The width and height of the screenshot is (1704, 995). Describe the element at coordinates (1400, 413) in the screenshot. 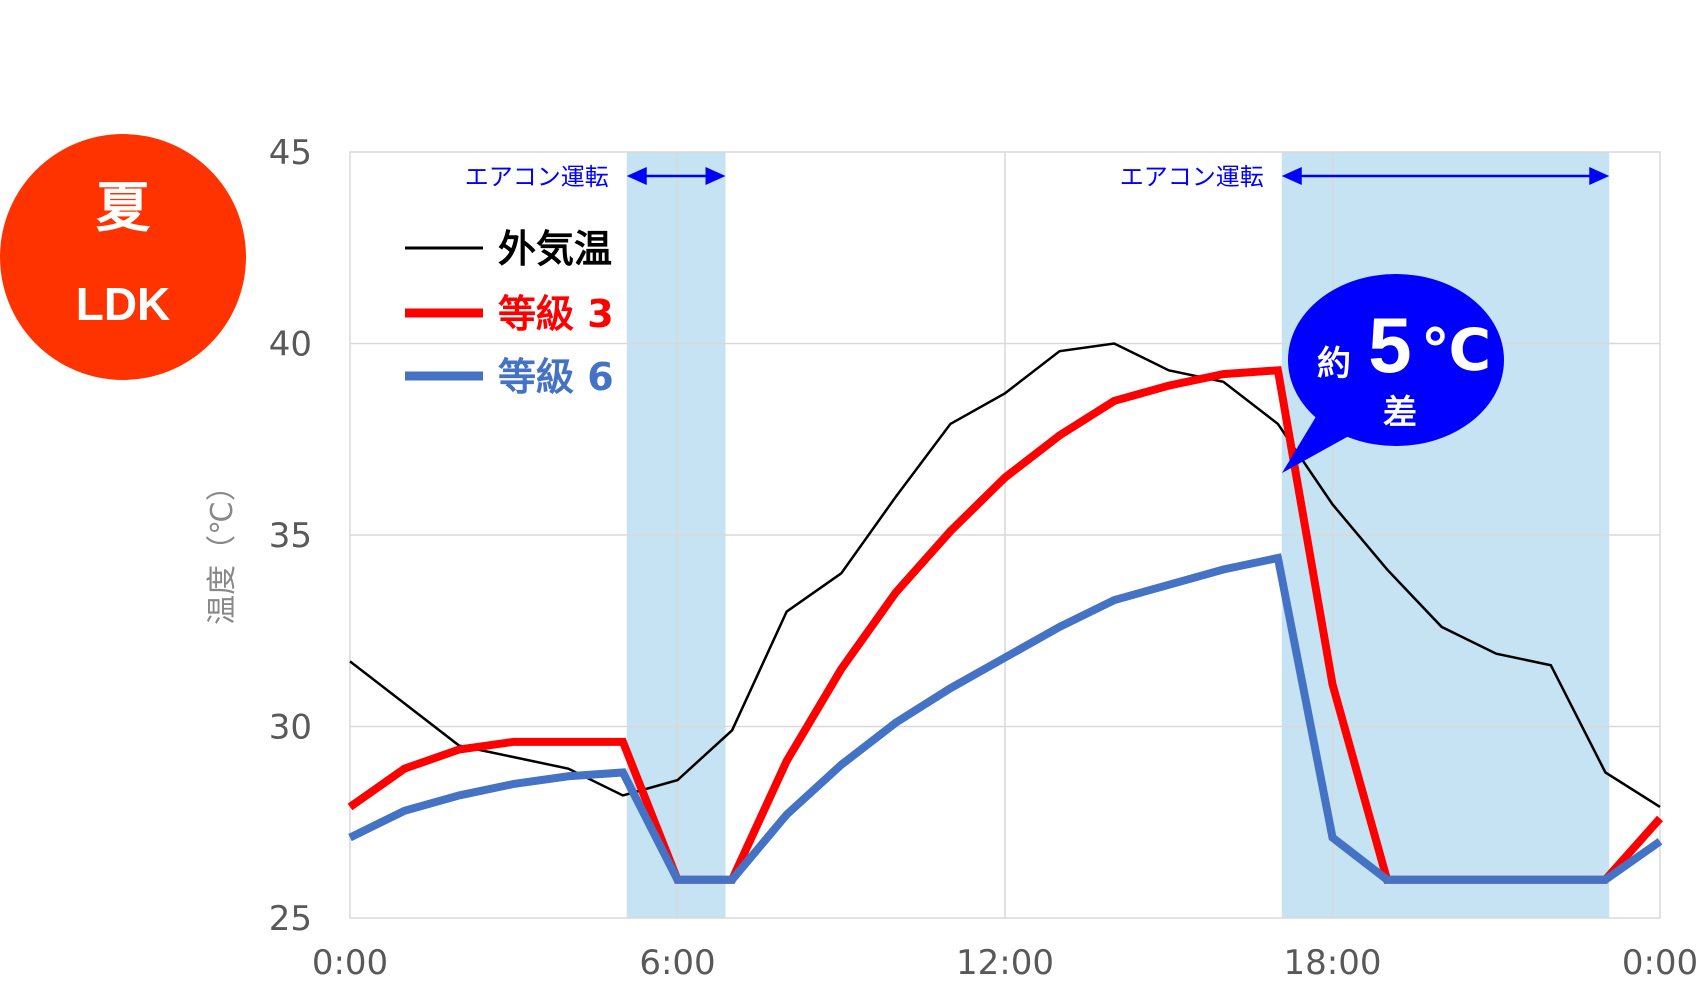

I see `callout-suffix: 差` at that location.